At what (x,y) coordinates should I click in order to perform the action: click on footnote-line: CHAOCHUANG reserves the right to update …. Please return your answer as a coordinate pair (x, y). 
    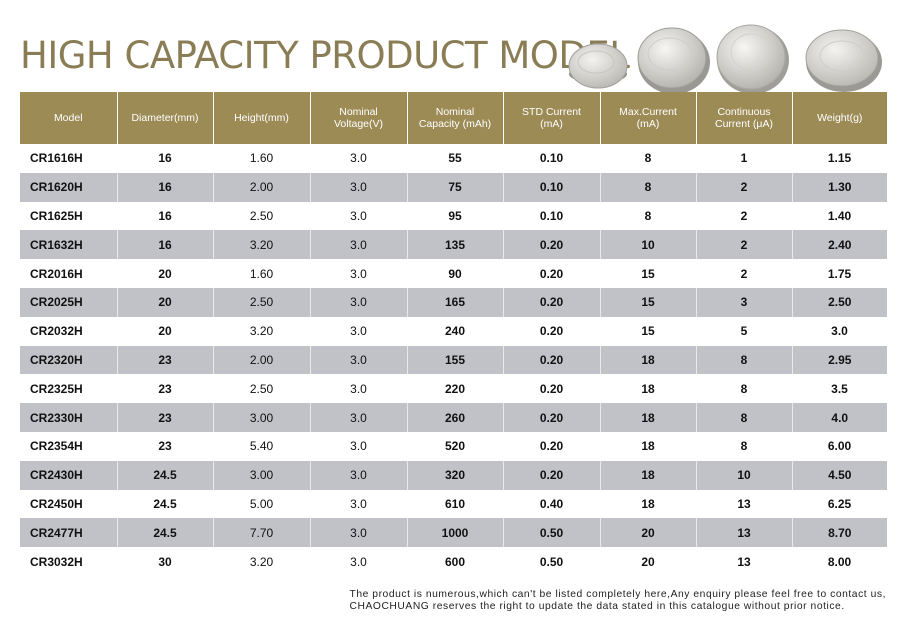
    Looking at the image, I should click on (597, 606).